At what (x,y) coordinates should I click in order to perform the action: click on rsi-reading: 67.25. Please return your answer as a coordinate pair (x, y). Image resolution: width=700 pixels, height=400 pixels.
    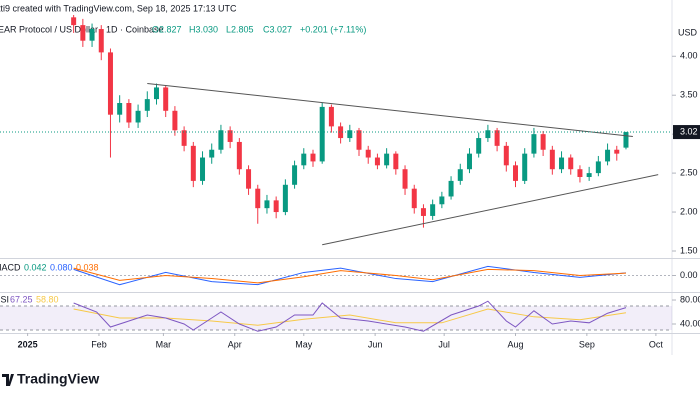
    Looking at the image, I should click on (21, 299).